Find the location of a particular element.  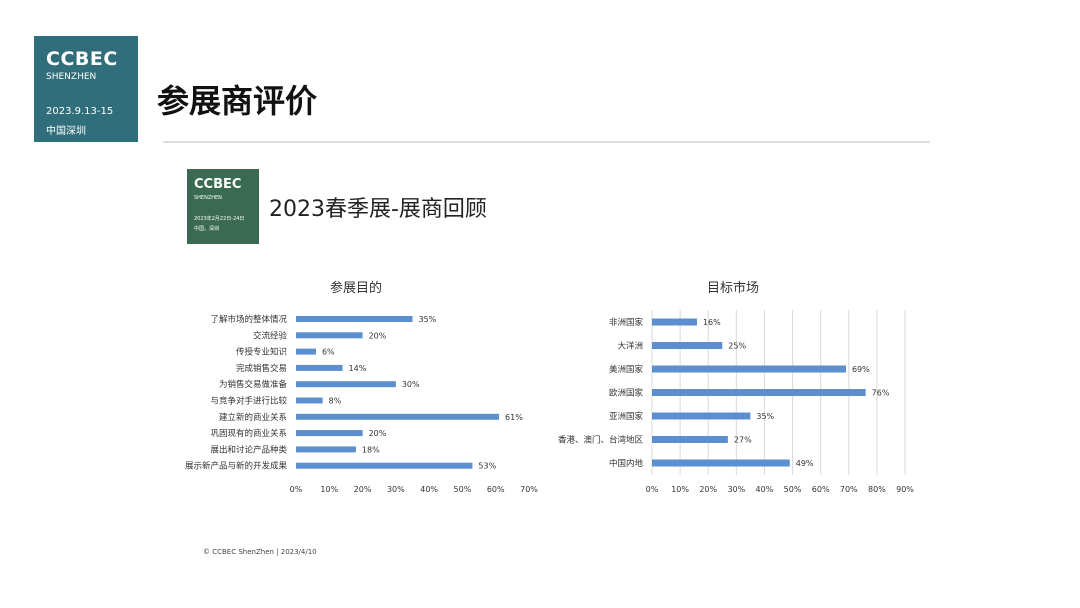

market-category-label: 中国内地 is located at coordinates (626, 463).